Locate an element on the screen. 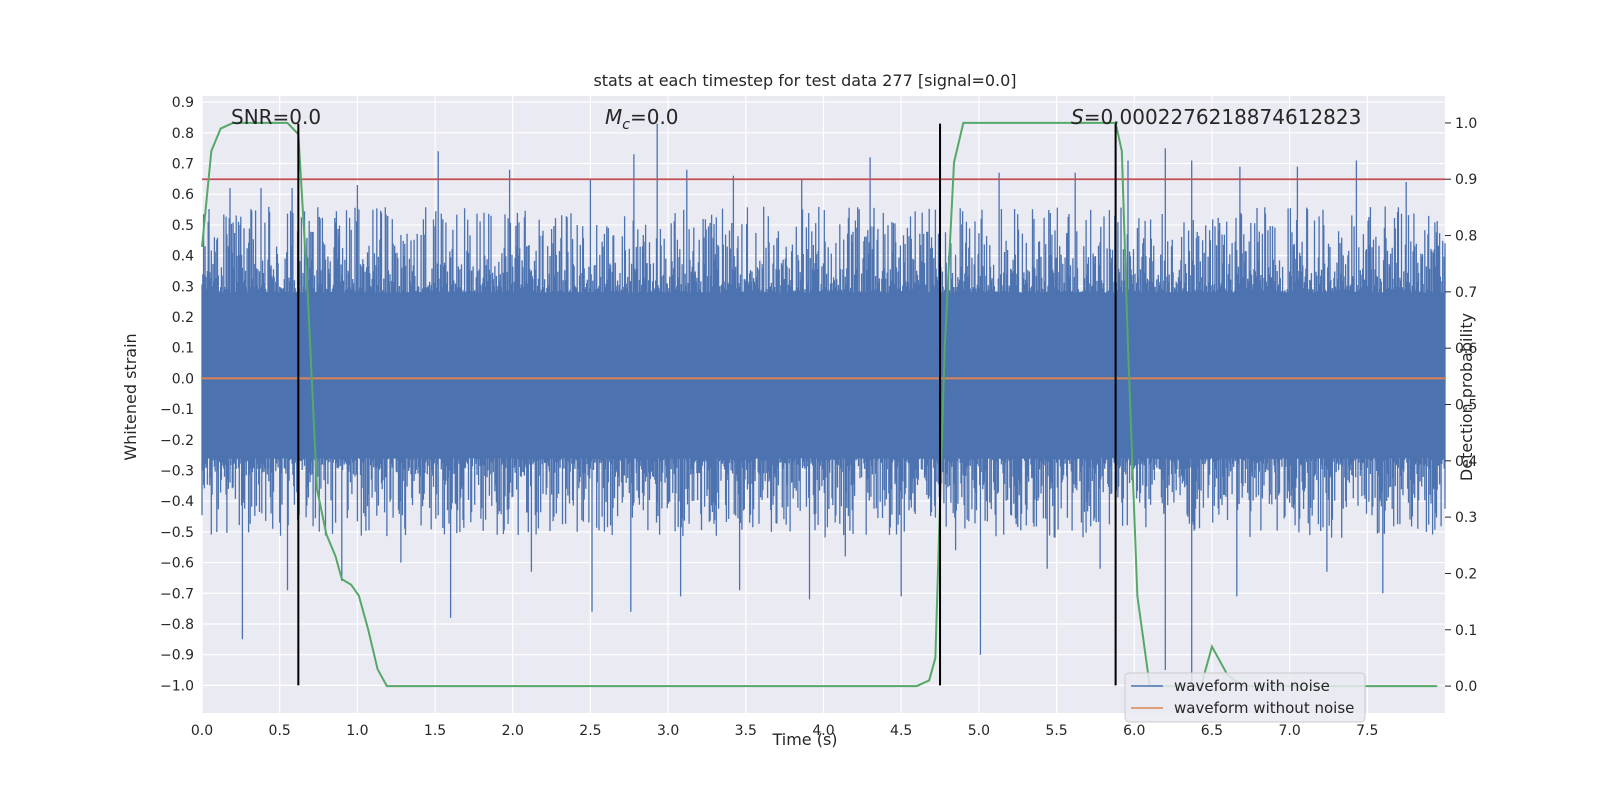 The width and height of the screenshot is (1600, 800). x-tick-label: 7.5 is located at coordinates (1367, 731).